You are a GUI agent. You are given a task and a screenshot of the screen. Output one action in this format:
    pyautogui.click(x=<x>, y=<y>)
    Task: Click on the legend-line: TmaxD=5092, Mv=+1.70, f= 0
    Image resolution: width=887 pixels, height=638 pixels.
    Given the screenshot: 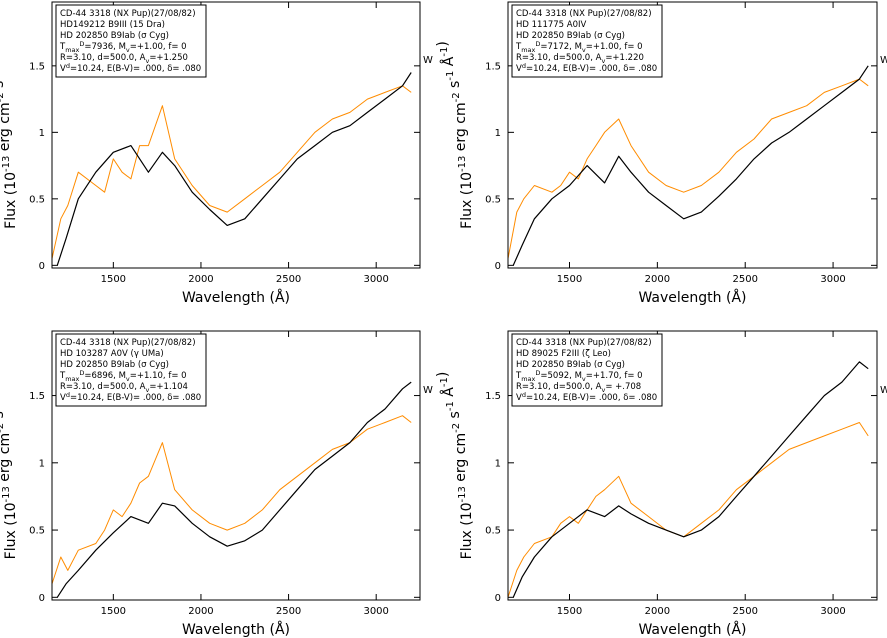 What is the action you would take?
    pyautogui.click(x=579, y=376)
    